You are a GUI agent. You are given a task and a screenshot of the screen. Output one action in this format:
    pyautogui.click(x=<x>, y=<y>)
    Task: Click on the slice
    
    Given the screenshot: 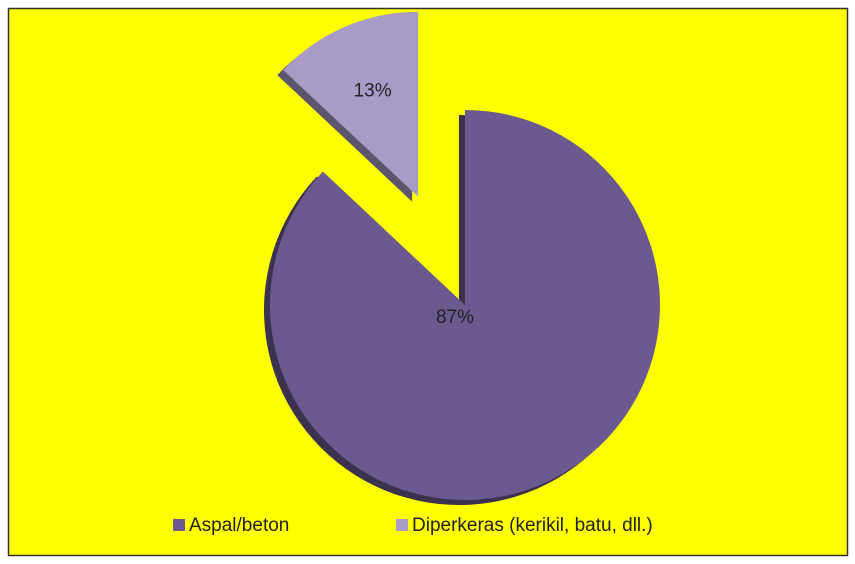 What is the action you would take?
    pyautogui.click(x=351, y=104)
    